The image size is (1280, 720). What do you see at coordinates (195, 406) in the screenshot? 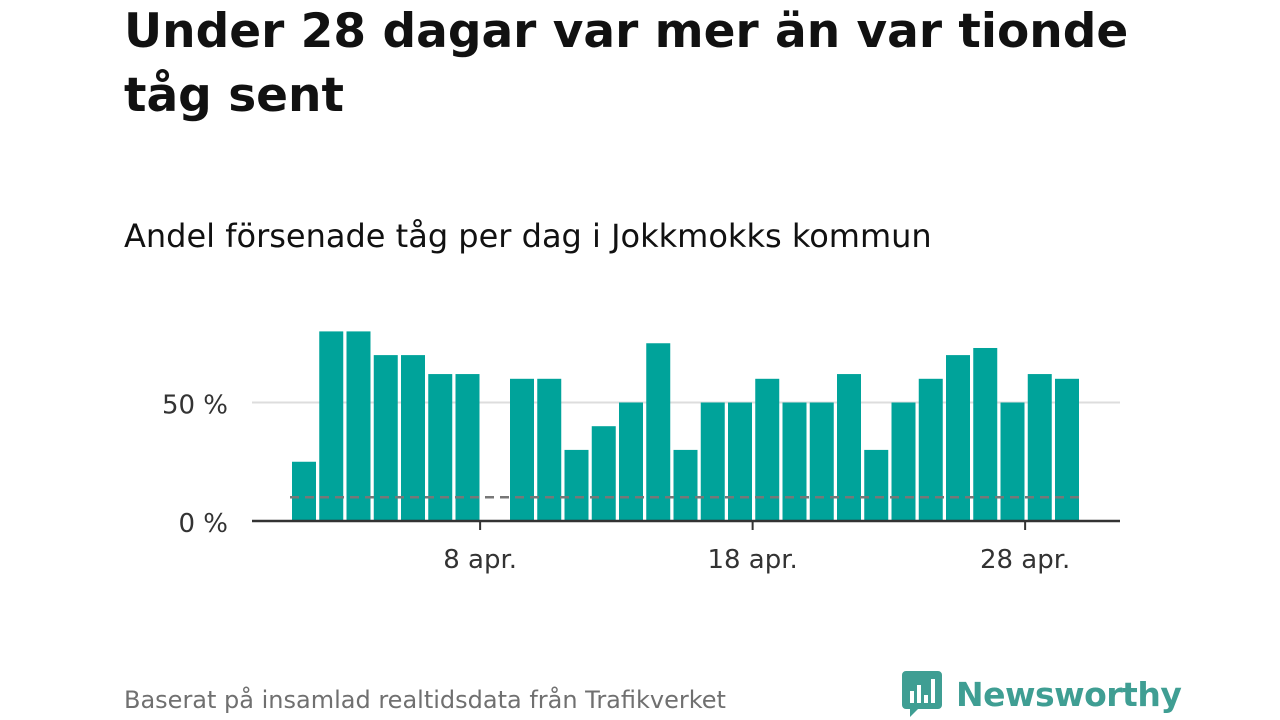
I see `y-tick-label: 50 %` at bounding box center [195, 406].